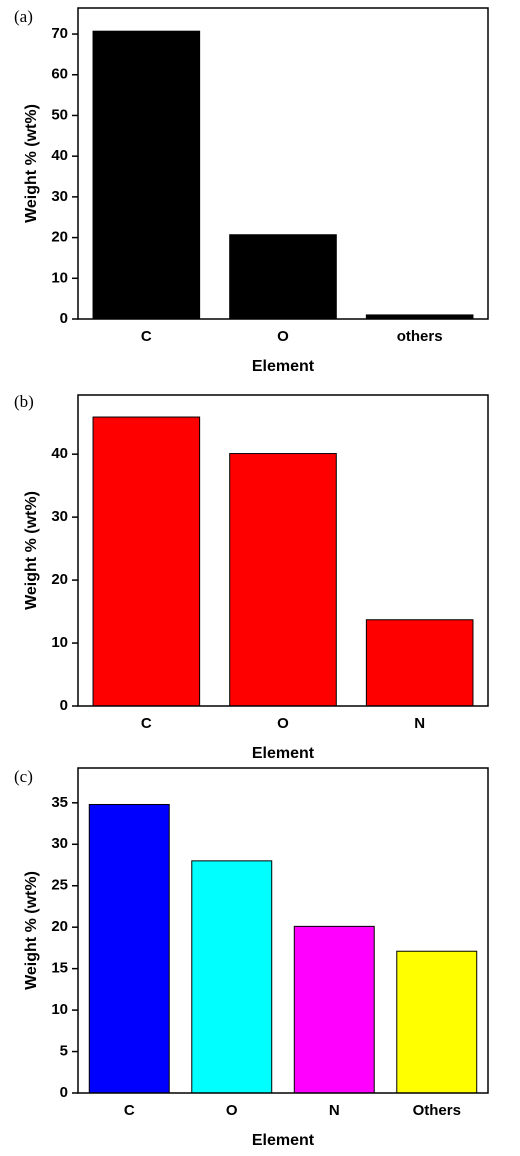 This screenshot has height=1156, width=520. What do you see at coordinates (64, 1051) in the screenshot?
I see `y-tick-label: 5` at bounding box center [64, 1051].